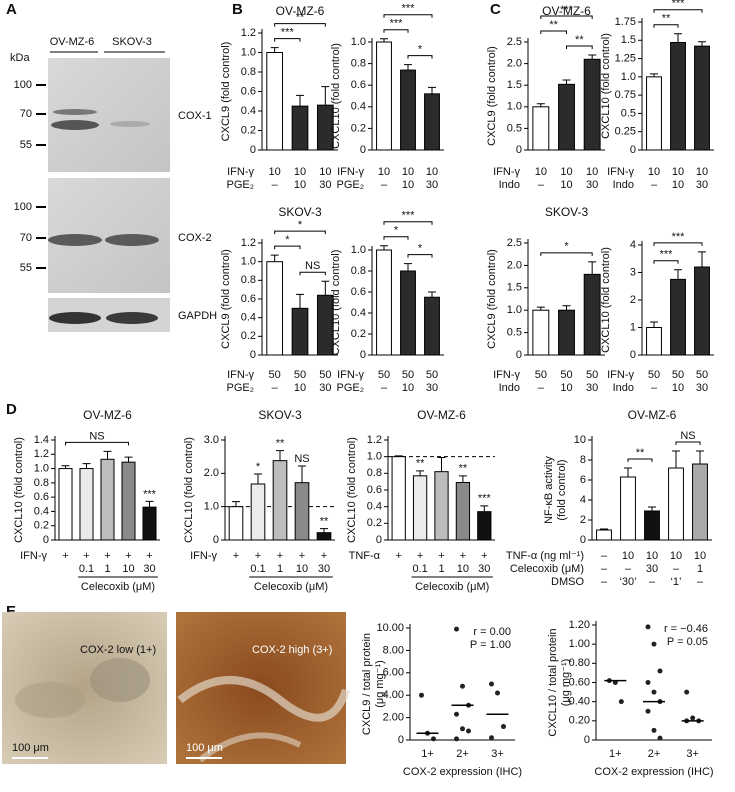 This screenshot has width=735, height=792. What do you see at coordinates (653, 772) in the screenshot?
I see `x-axis-label: COX-2 expression (IHC)` at bounding box center [653, 772].